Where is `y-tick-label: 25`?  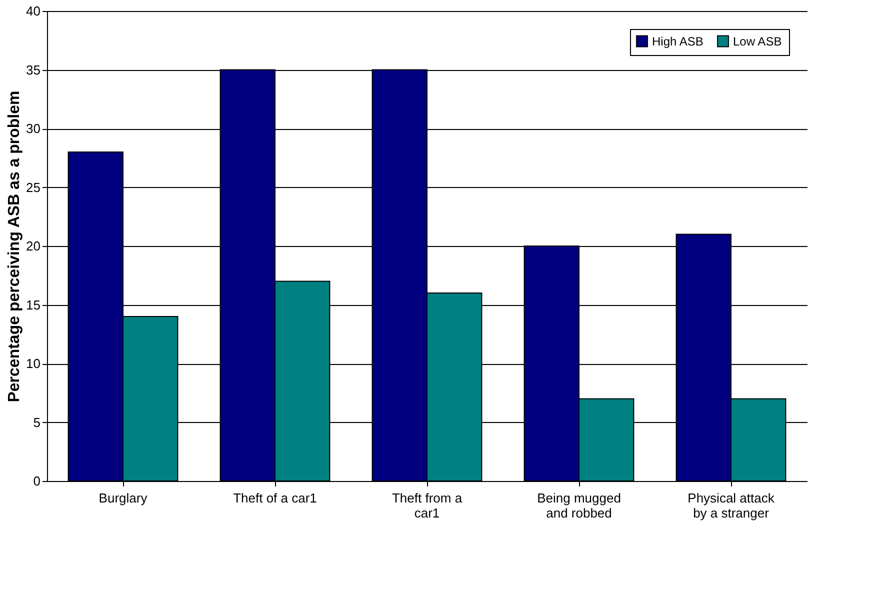
y-tick-label: 25 is located at coordinates (33, 187).